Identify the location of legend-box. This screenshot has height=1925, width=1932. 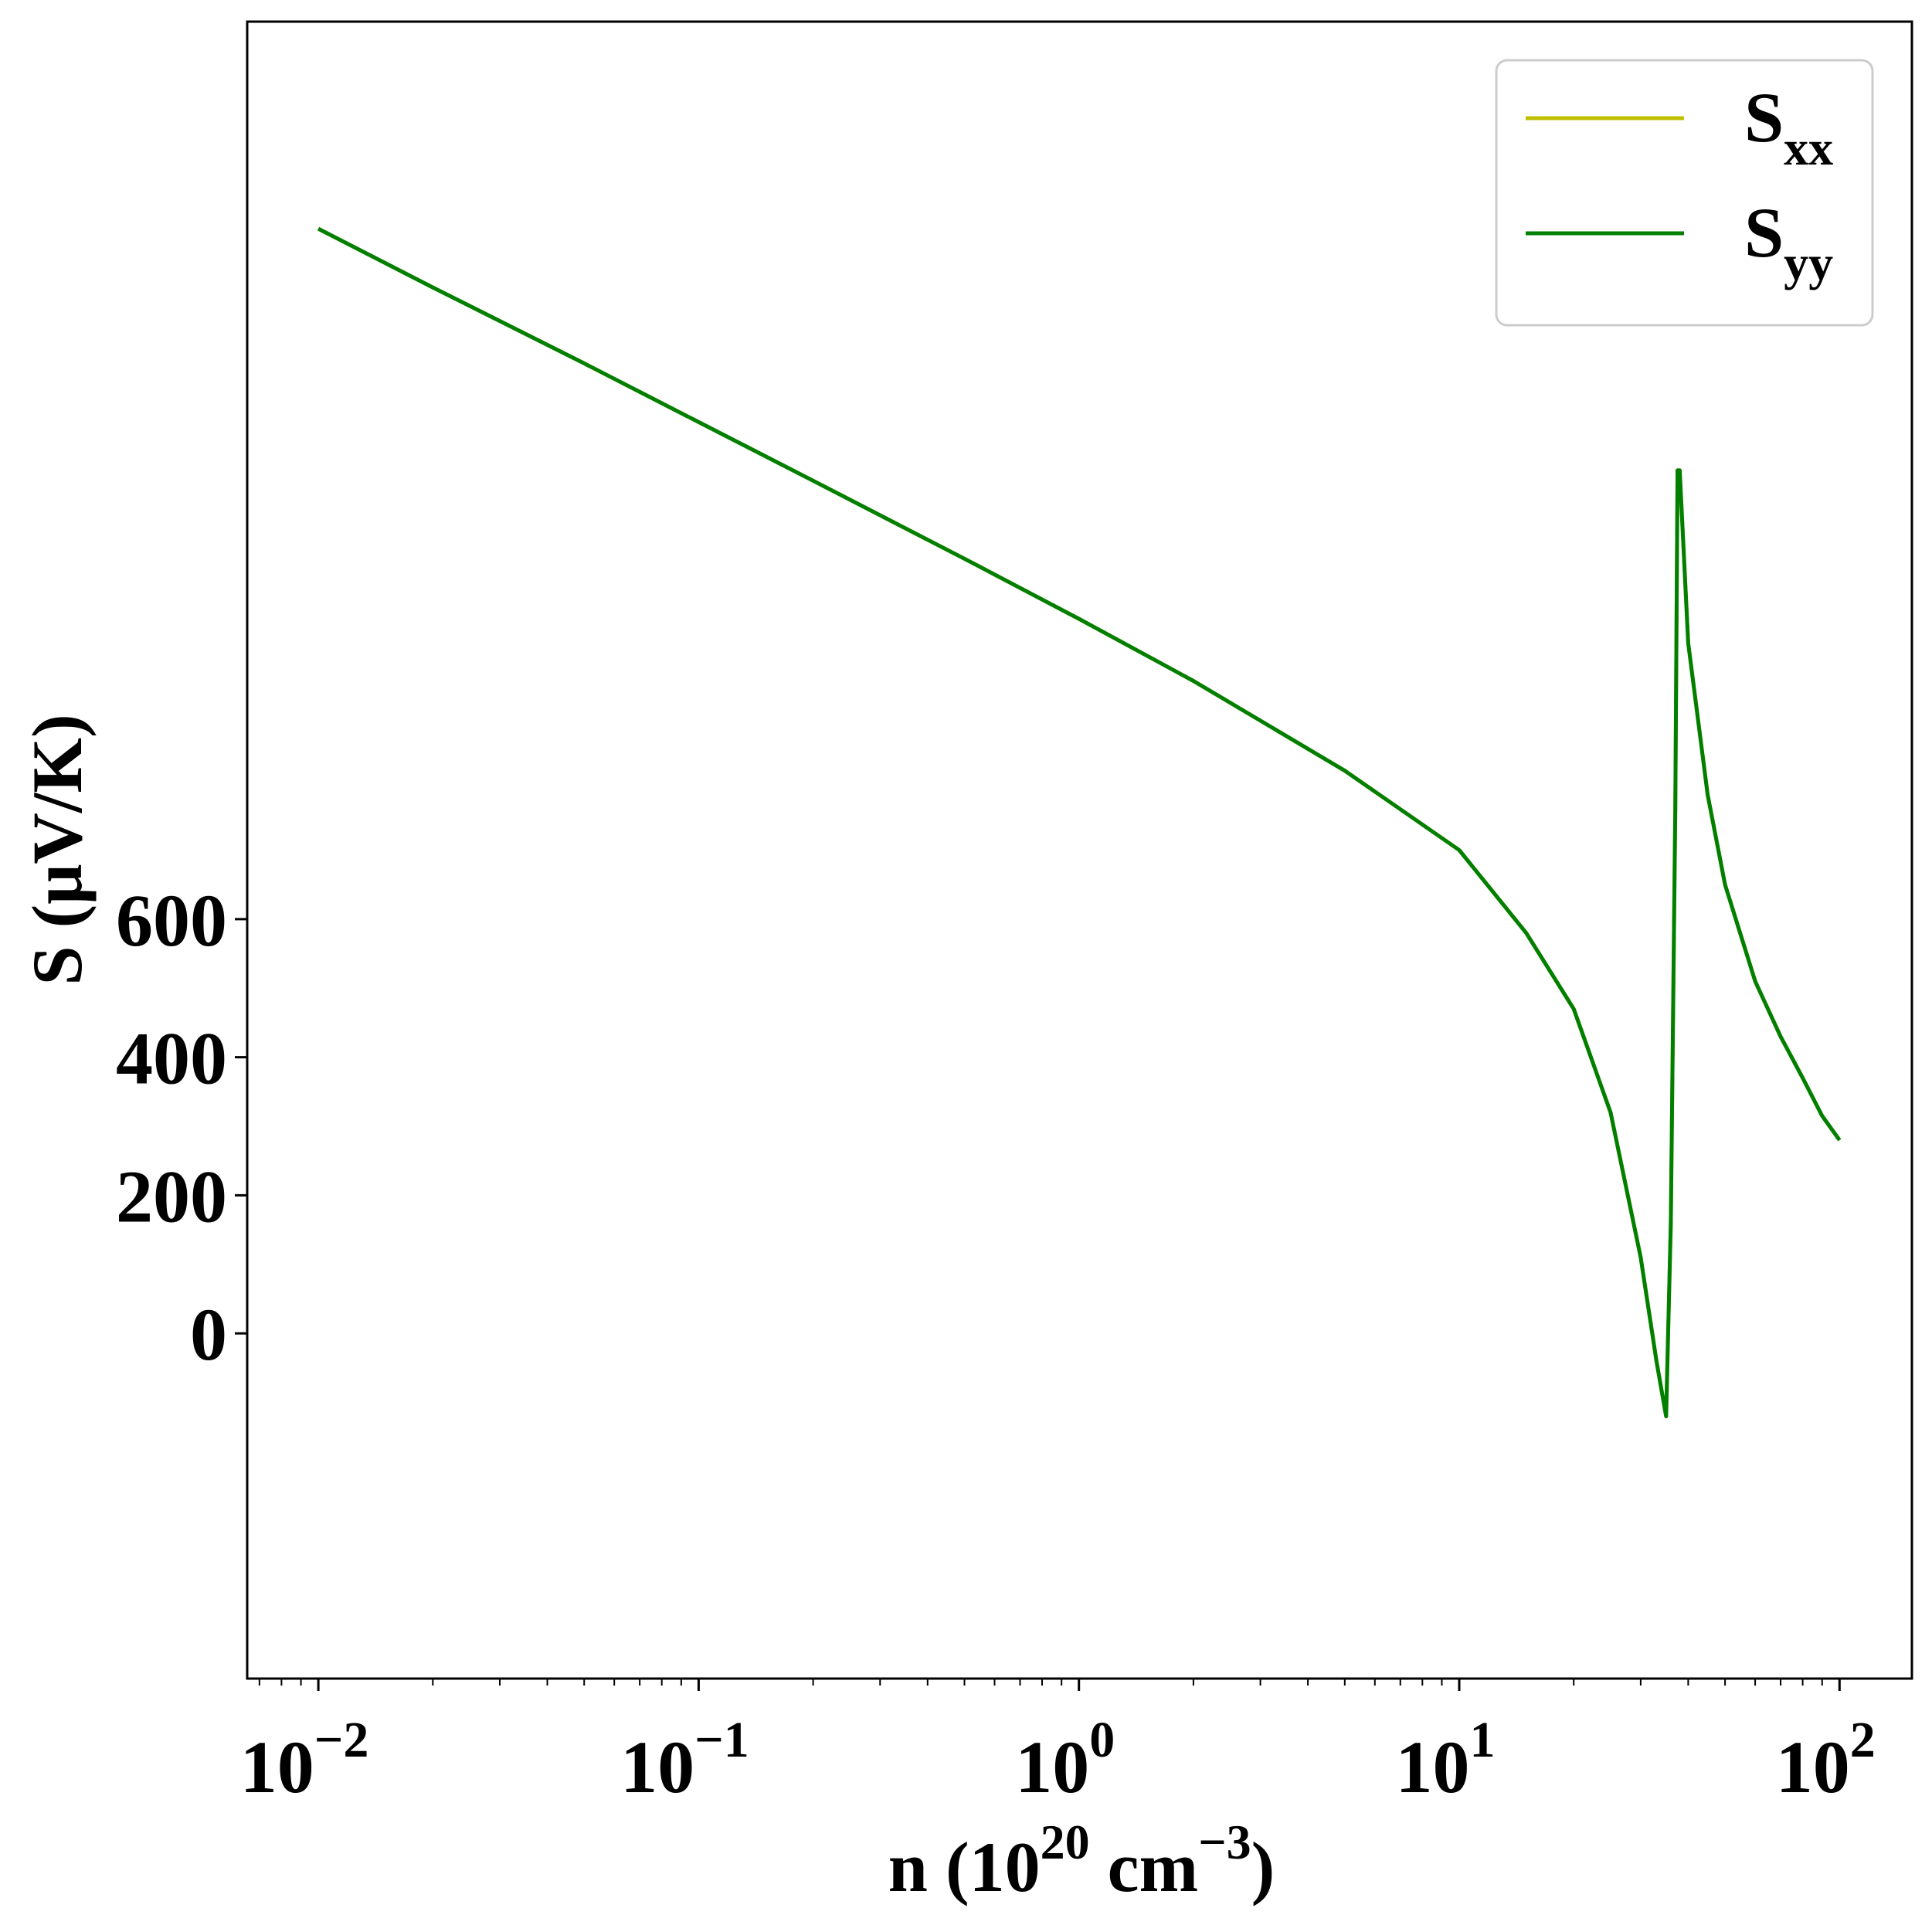
(1685, 193).